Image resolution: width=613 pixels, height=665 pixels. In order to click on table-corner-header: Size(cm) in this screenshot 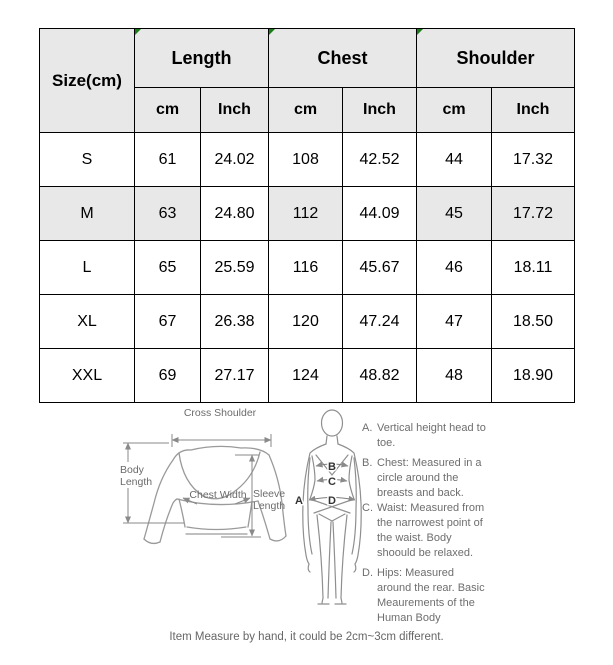, I will do `click(87, 80)`.